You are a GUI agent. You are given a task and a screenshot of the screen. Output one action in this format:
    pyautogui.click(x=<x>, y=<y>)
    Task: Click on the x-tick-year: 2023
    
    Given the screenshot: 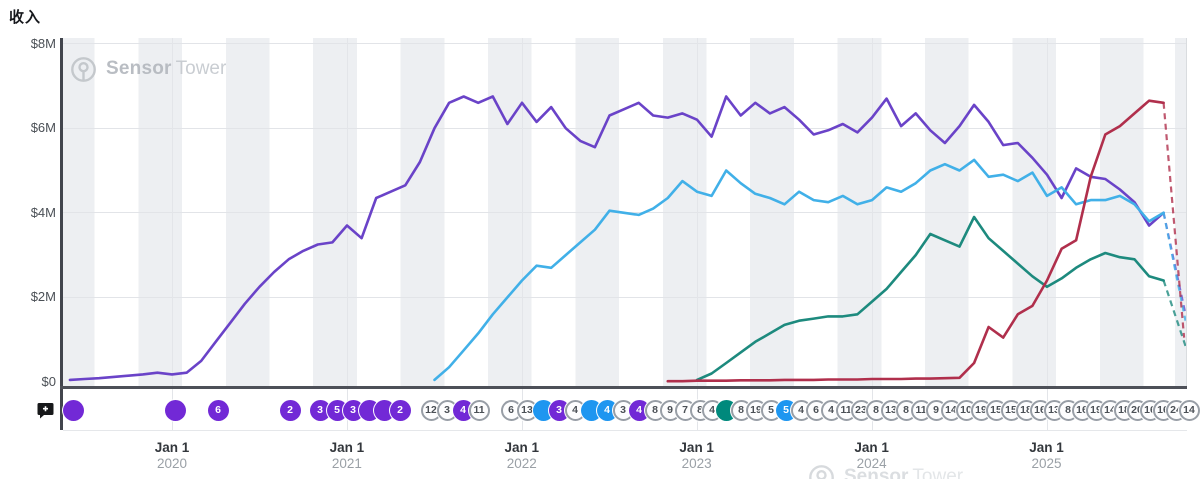 What is the action you would take?
    pyautogui.click(x=696, y=463)
    